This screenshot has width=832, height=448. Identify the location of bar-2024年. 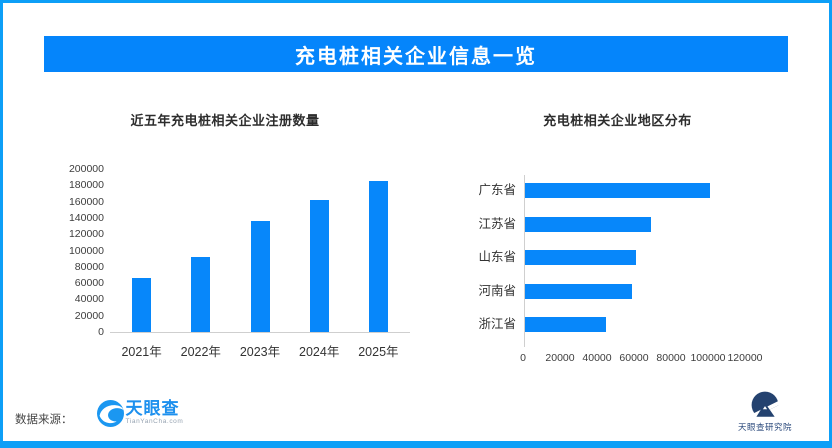
(319, 265).